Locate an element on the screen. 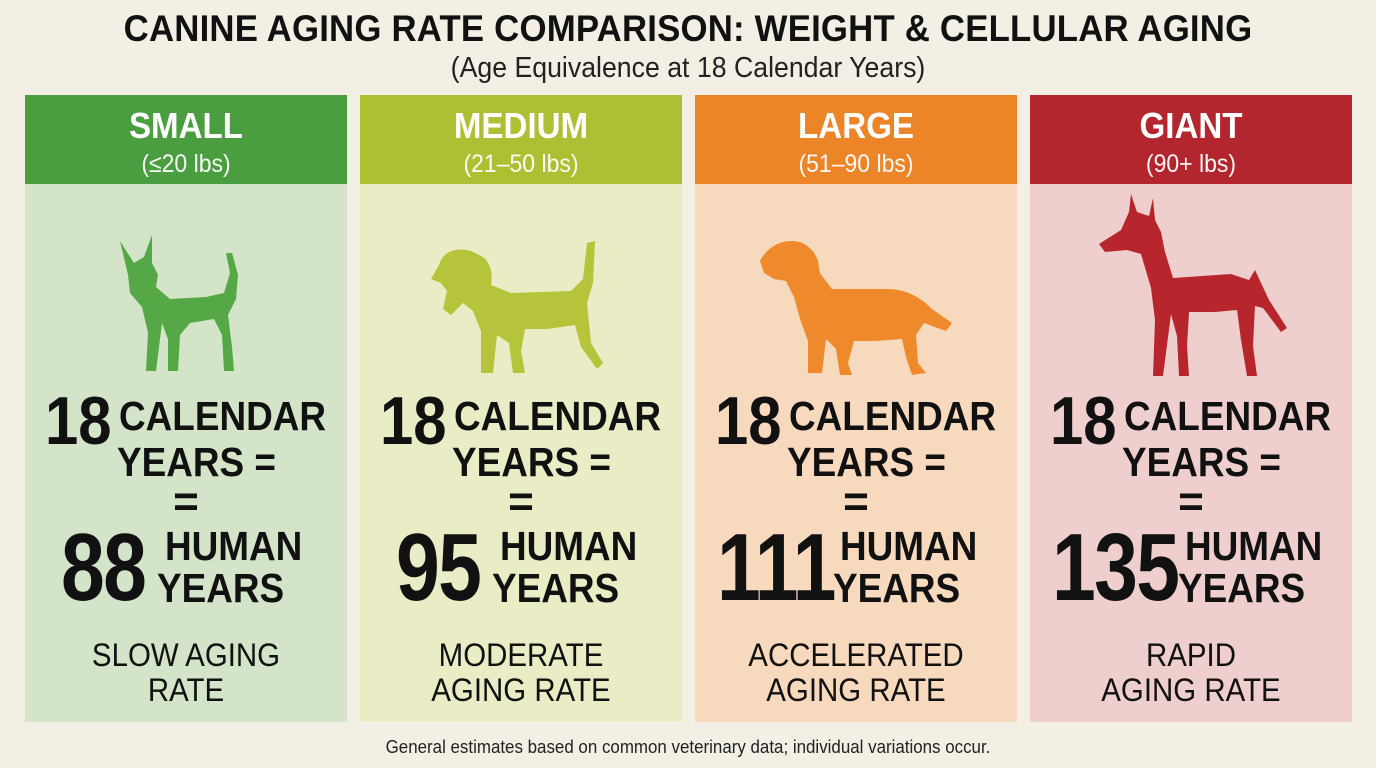 The width and height of the screenshot is (1376, 768). aging-rate-label: ACCELERATED AGING RATE is located at coordinates (856, 673).